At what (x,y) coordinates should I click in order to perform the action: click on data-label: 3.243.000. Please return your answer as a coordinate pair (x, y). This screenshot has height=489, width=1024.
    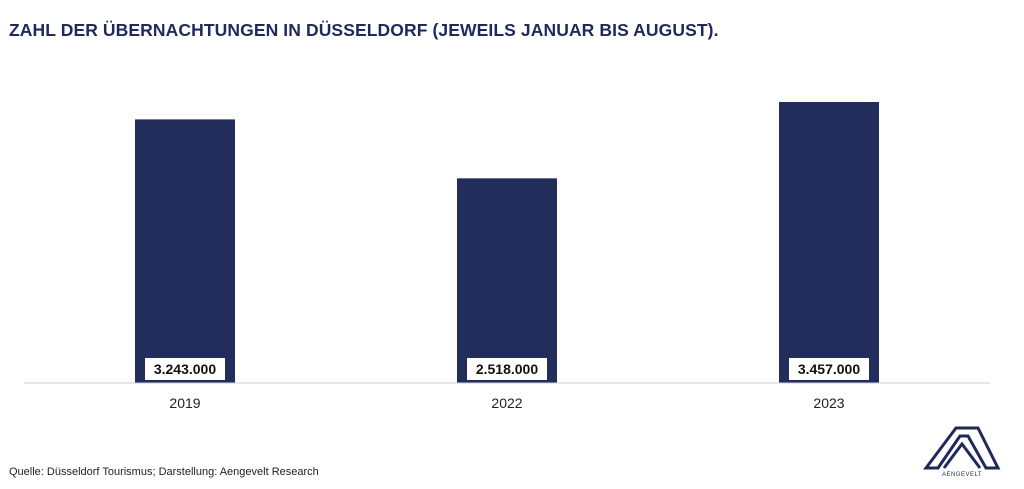
    Looking at the image, I should click on (185, 369).